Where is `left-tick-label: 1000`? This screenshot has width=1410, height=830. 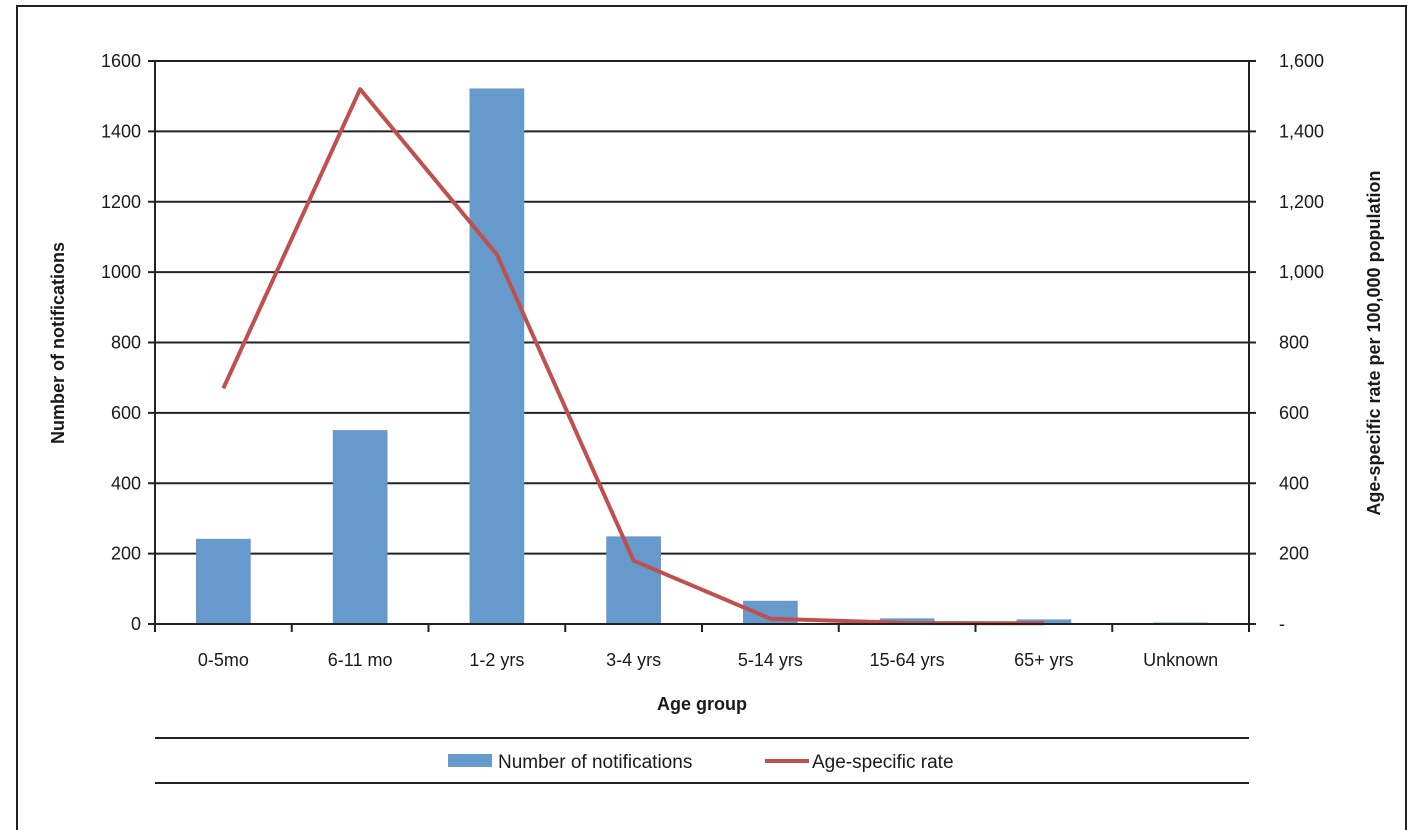 left-tick-label: 1000 is located at coordinates (121, 272).